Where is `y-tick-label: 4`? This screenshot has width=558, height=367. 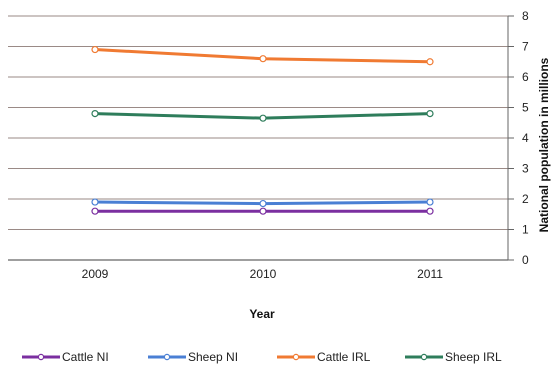 y-tick-label: 4 is located at coordinates (525, 138).